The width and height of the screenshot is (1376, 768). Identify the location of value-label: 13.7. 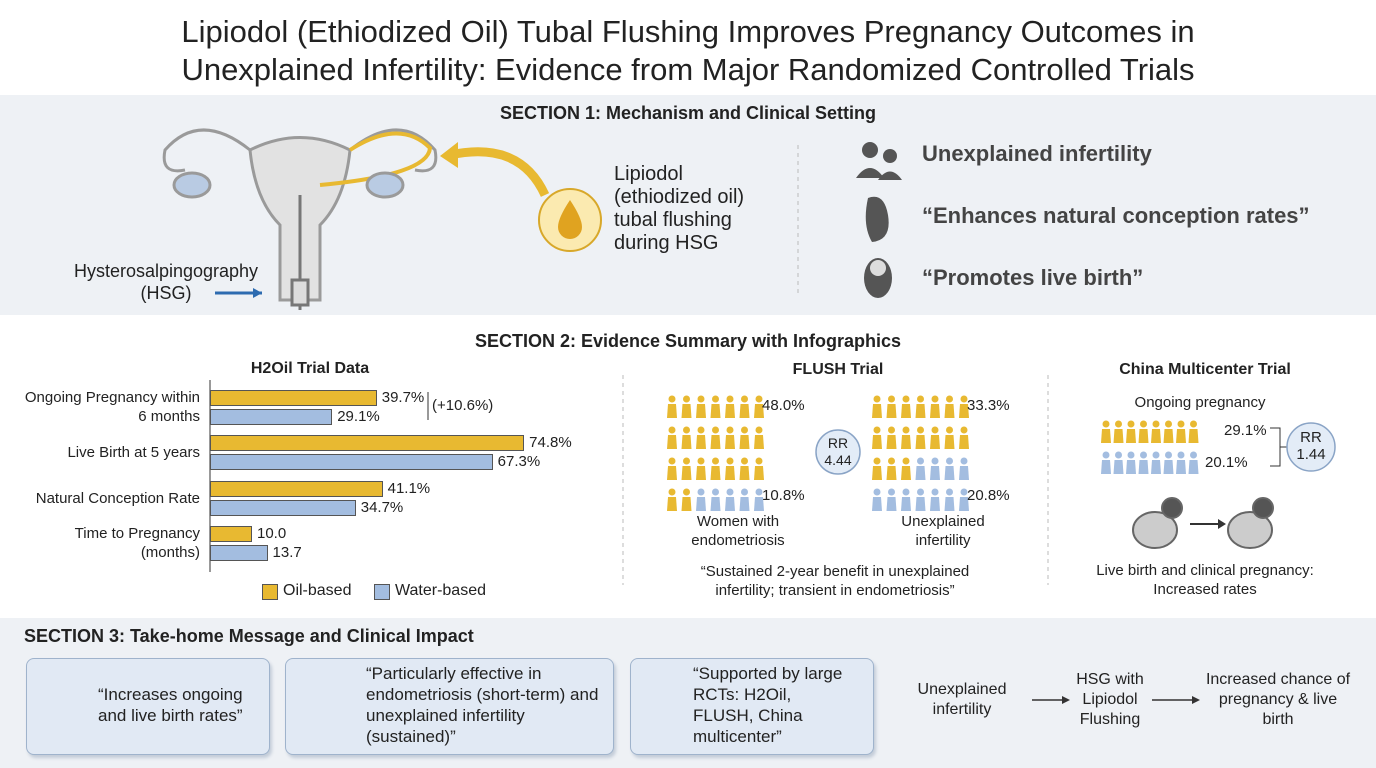
(287, 552).